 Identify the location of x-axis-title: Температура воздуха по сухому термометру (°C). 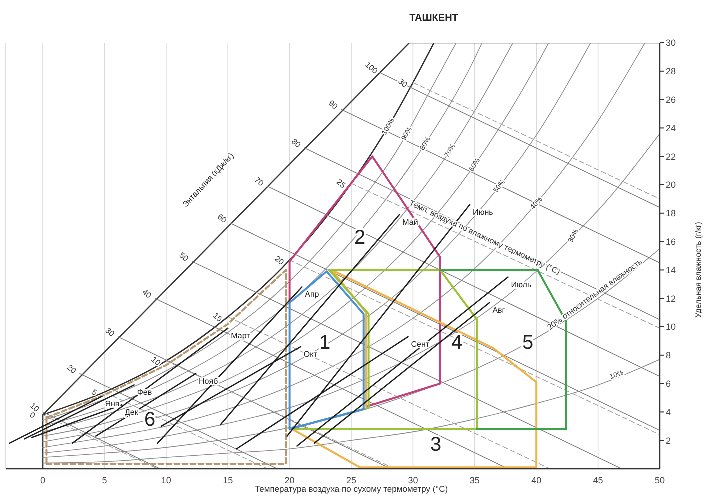
(351, 489).